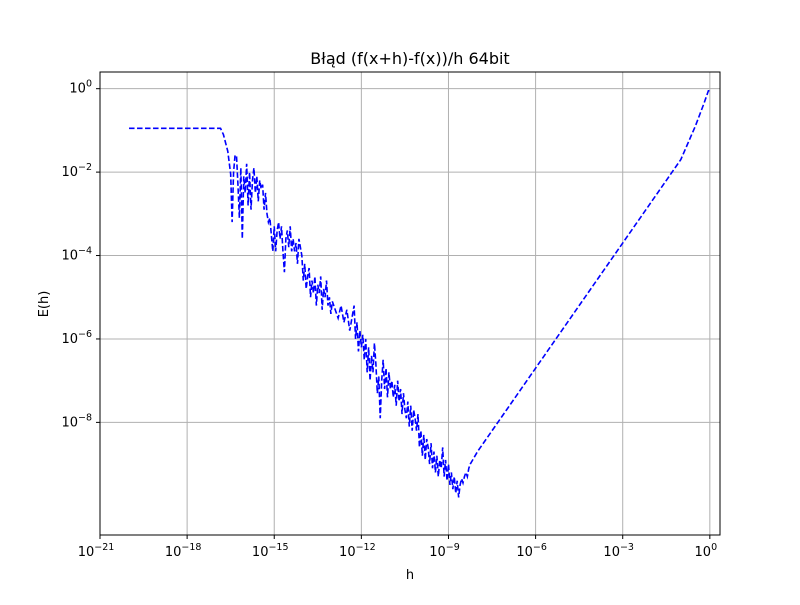  I want to click on x-tick-label: 10⁻³, so click(618, 551).